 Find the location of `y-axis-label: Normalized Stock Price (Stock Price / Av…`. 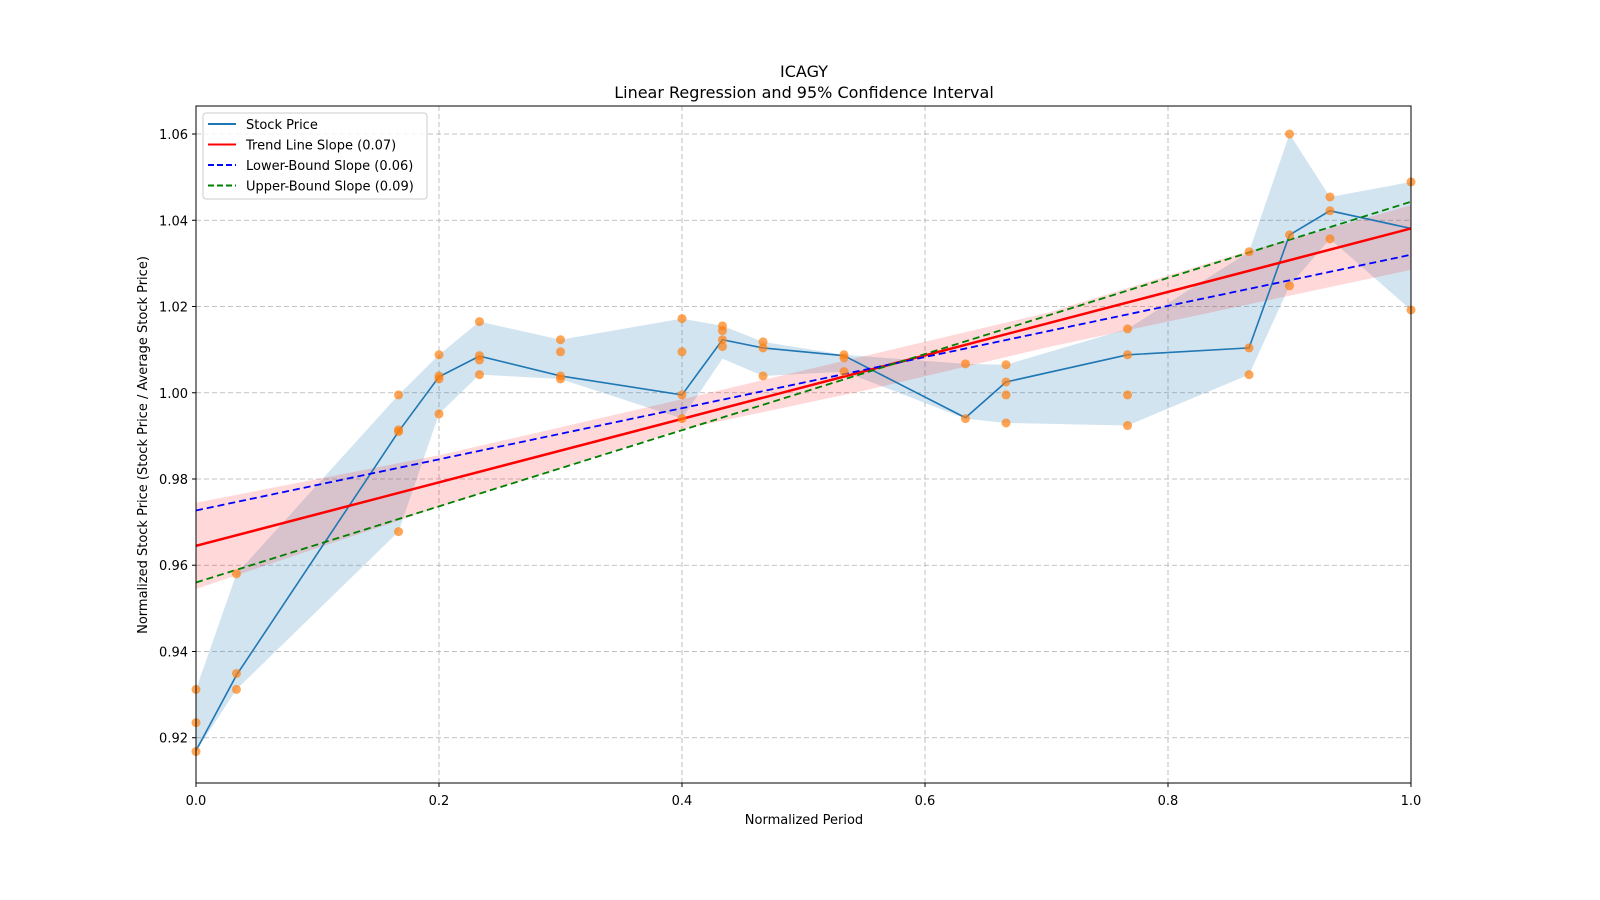

y-axis-label: Normalized Stock Price (Stock Price / Av… is located at coordinates (143, 445).